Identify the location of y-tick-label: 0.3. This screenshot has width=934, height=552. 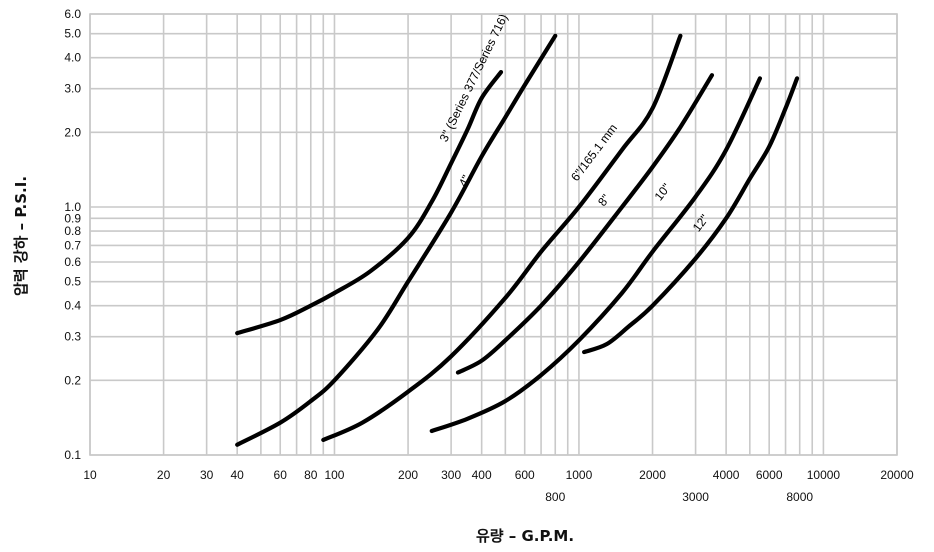
(72, 337).